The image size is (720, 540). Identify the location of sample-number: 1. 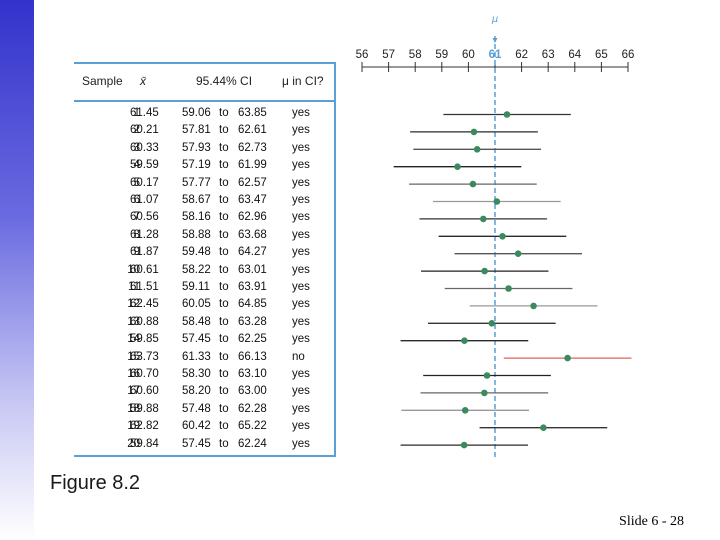
(136, 113).